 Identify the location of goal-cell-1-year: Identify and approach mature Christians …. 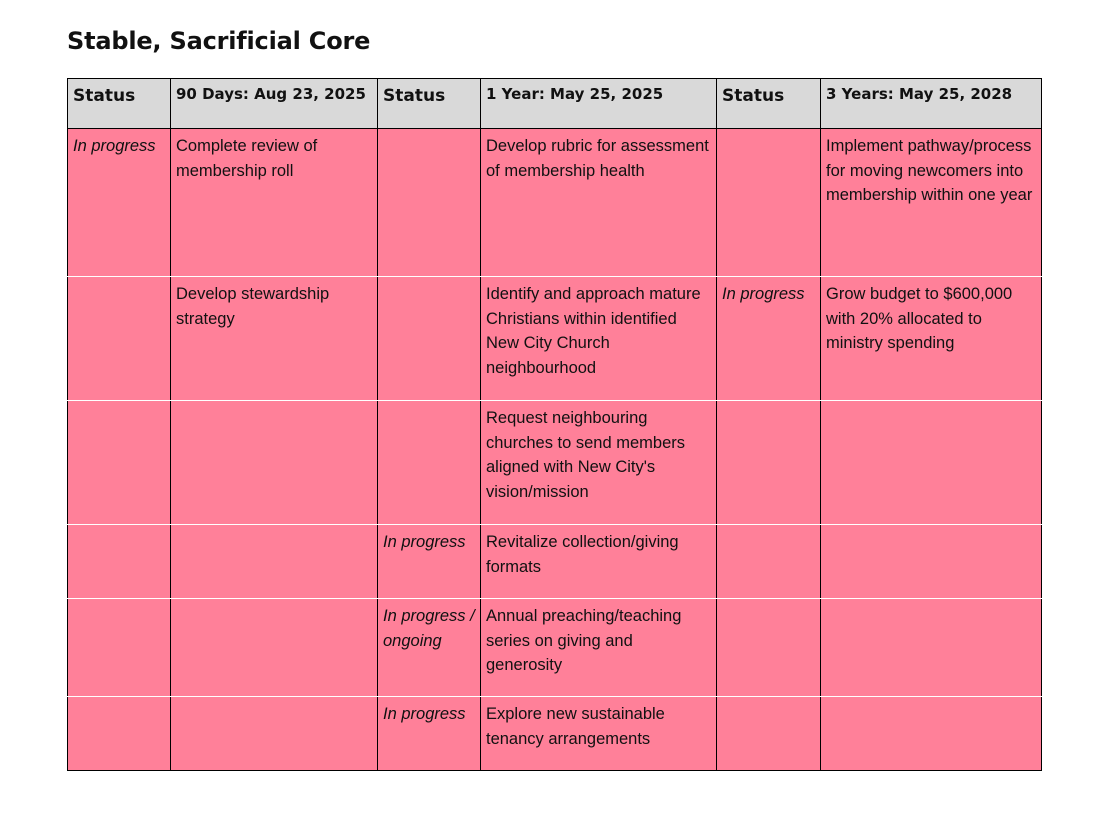
(598, 338).